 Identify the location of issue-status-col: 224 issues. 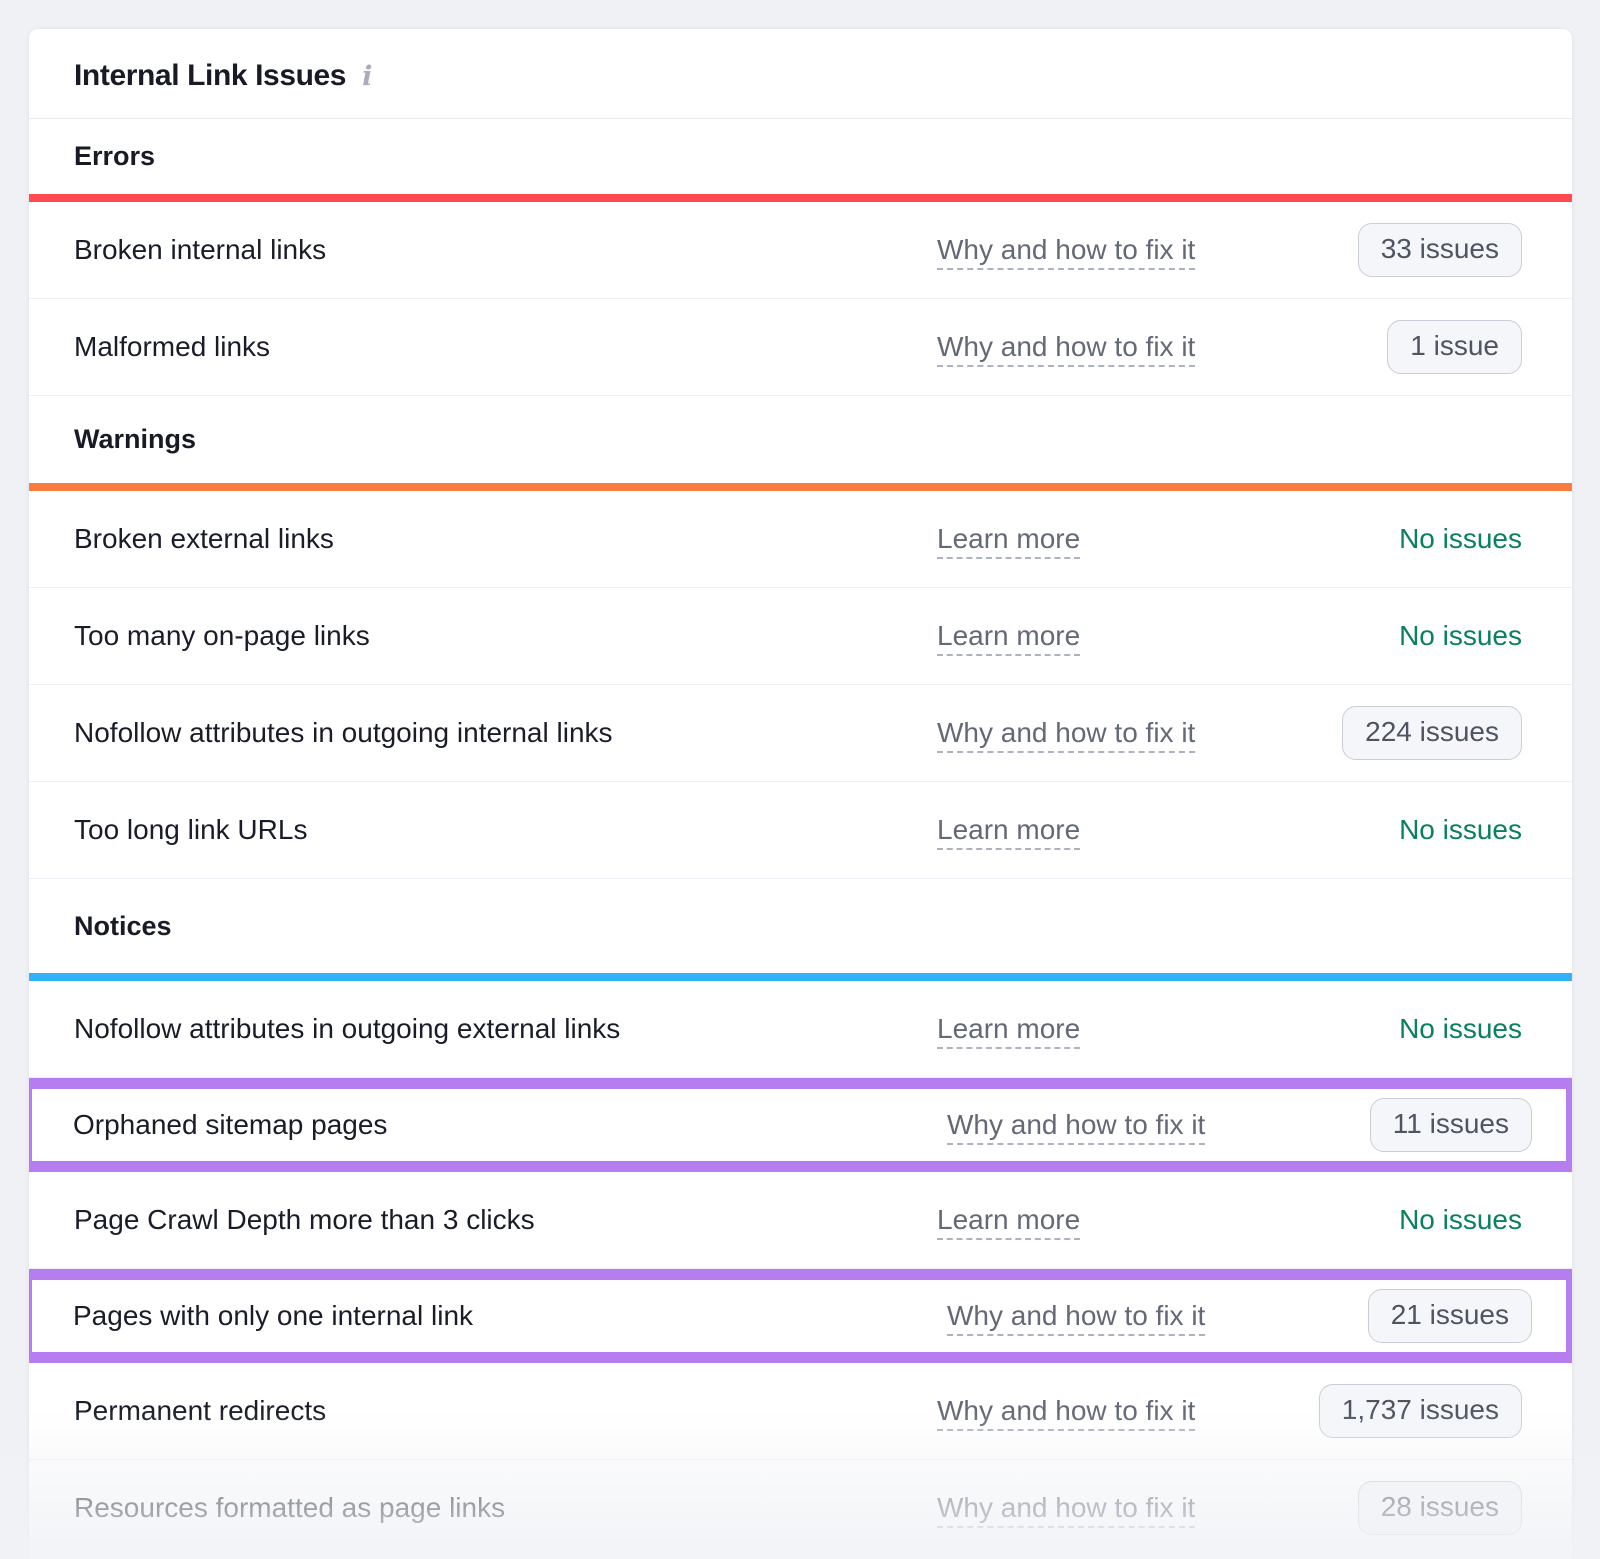
(1394, 733).